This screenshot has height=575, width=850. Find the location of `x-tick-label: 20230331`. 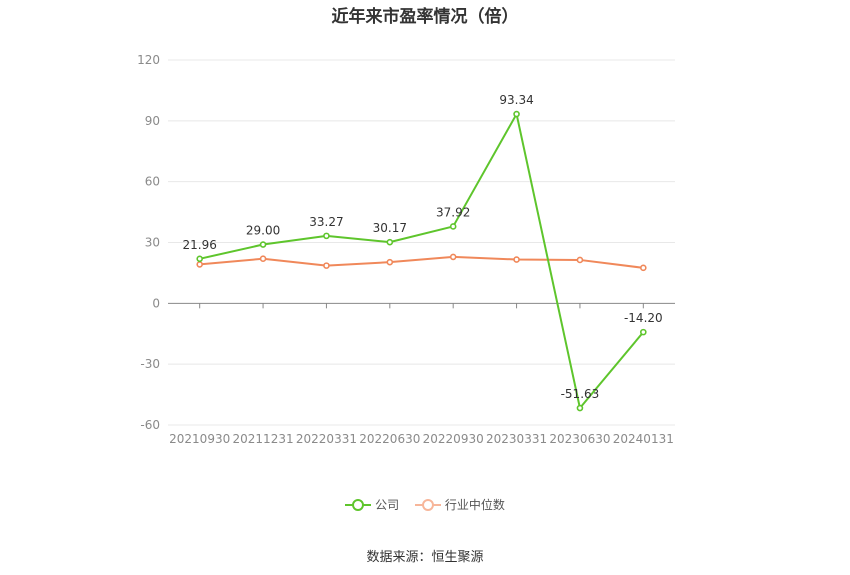

x-tick-label: 20230331 is located at coordinates (516, 439).